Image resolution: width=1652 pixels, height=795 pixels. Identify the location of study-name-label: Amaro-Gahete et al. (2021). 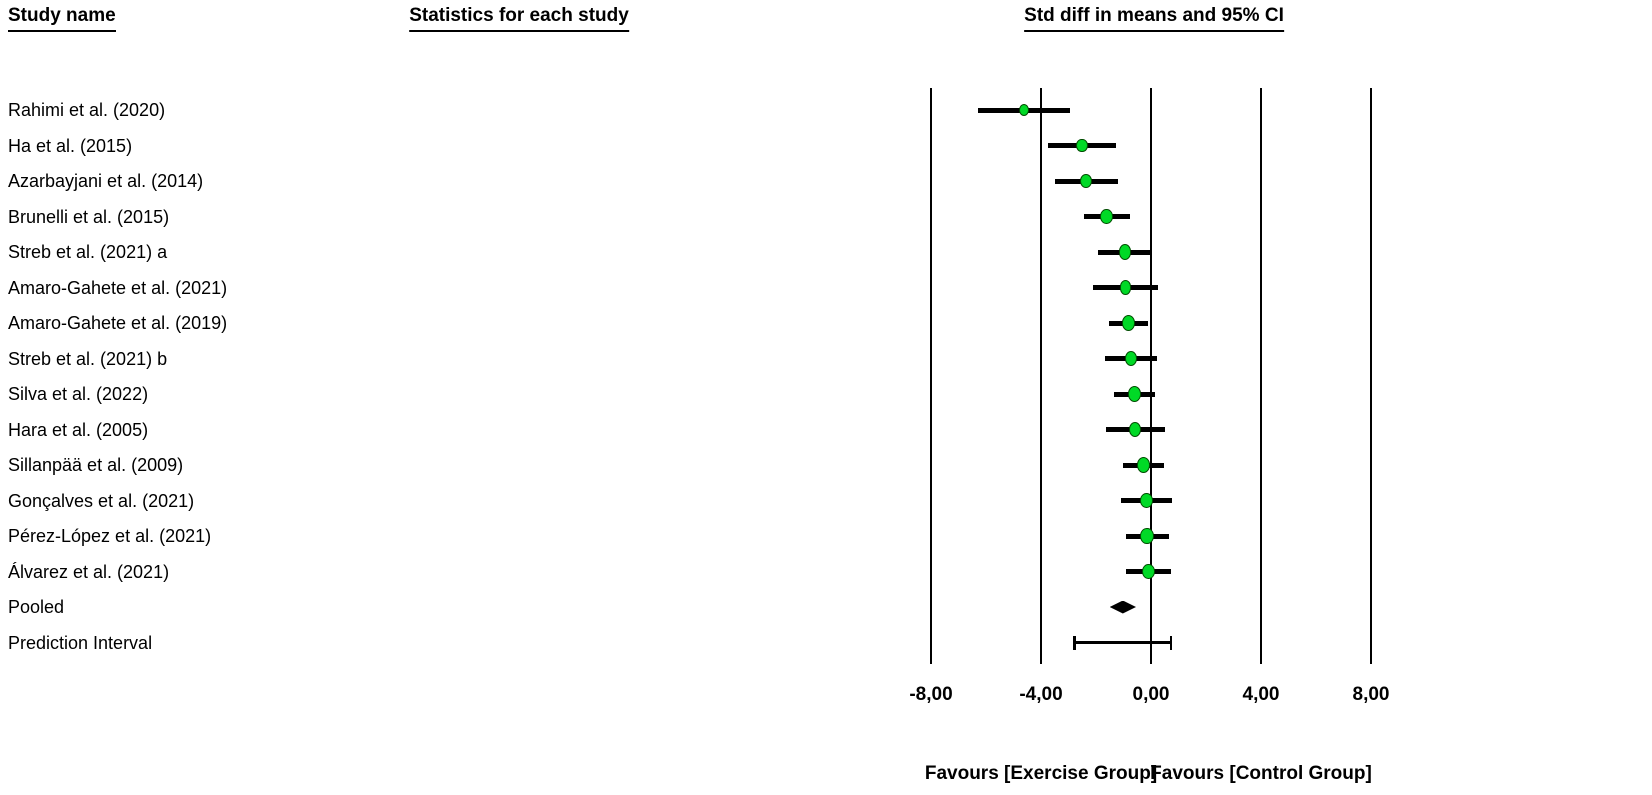
(118, 287).